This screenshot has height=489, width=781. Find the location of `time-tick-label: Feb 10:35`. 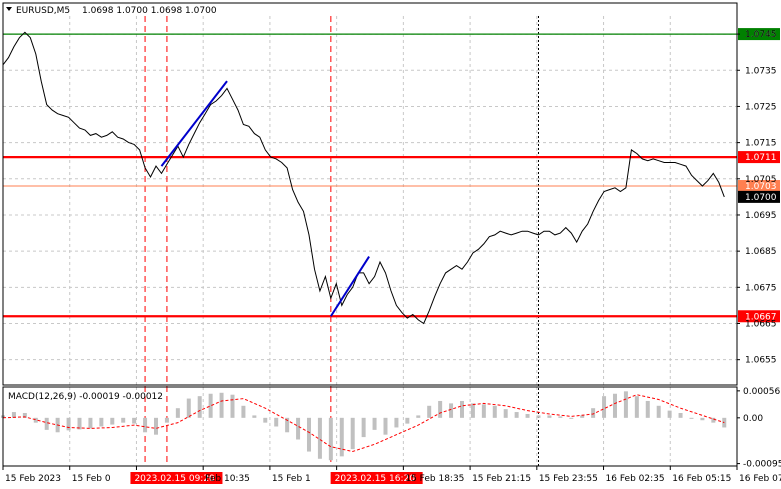

time-tick-label: Feb 10:35 is located at coordinates (227, 479).